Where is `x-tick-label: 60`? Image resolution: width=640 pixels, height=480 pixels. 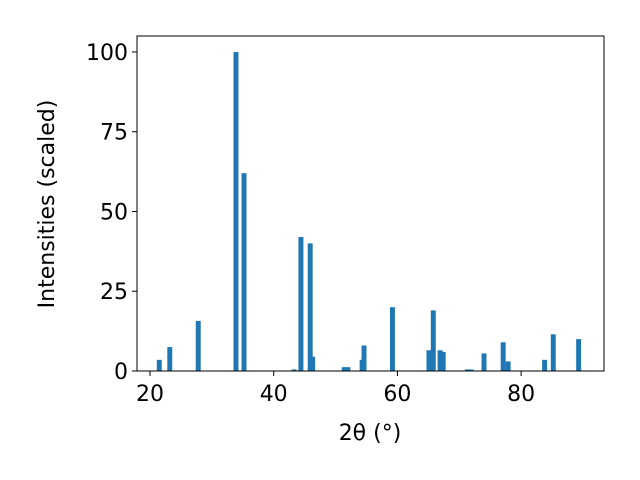
x-tick-label: 60 is located at coordinates (397, 394).